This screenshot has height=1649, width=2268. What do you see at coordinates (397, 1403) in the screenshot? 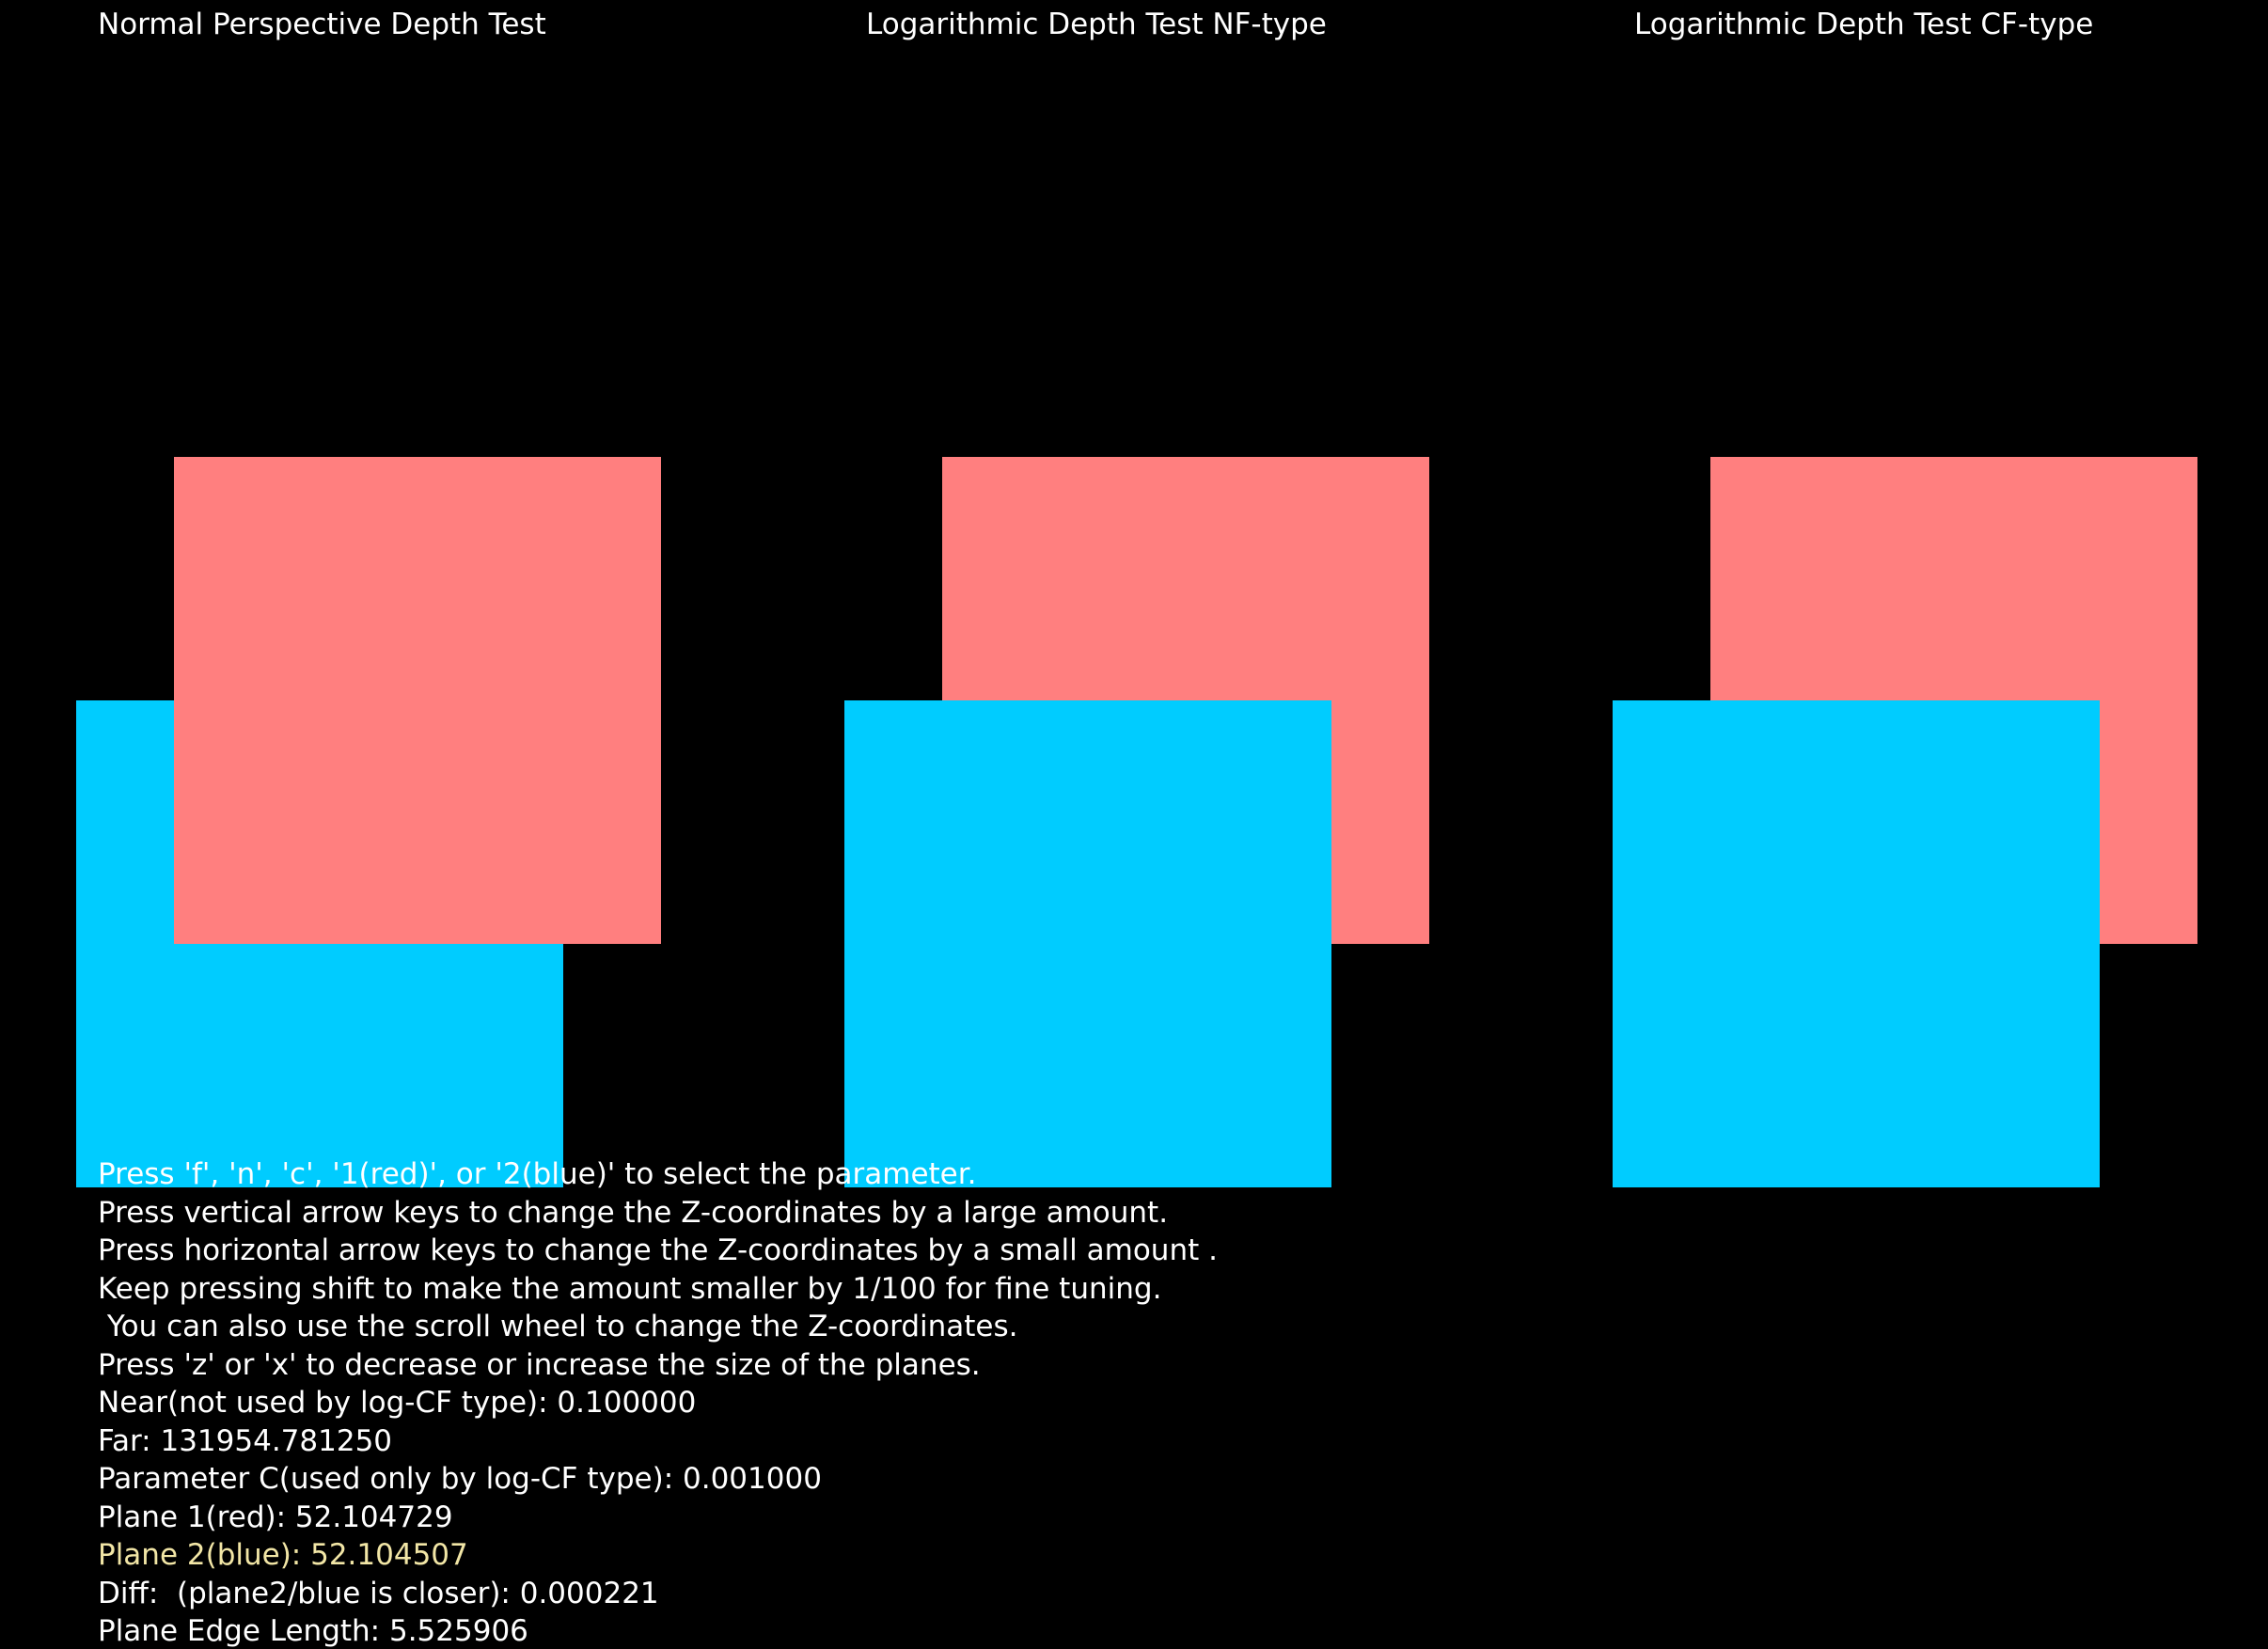
I see `param-near: Near(not used by log-CF type): 0.100000` at bounding box center [397, 1403].